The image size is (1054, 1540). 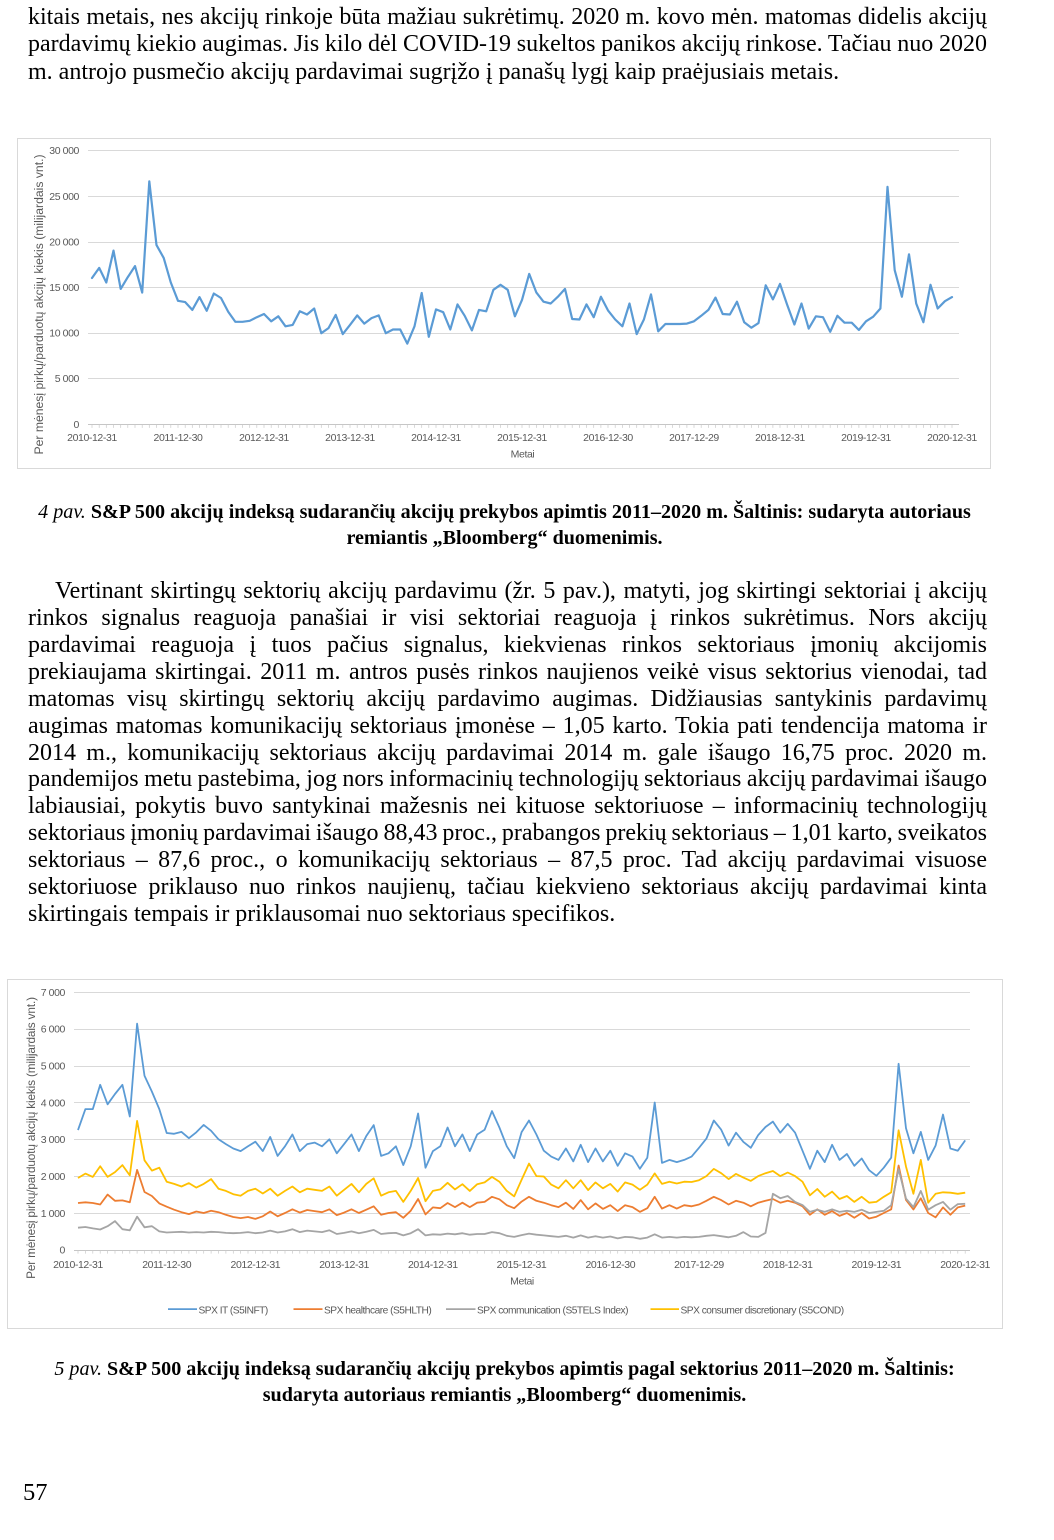 I want to click on svg-text:SPX communication (S5TELS Inde: SPX communication (S5TELS Index), so click(x=552, y=1310).